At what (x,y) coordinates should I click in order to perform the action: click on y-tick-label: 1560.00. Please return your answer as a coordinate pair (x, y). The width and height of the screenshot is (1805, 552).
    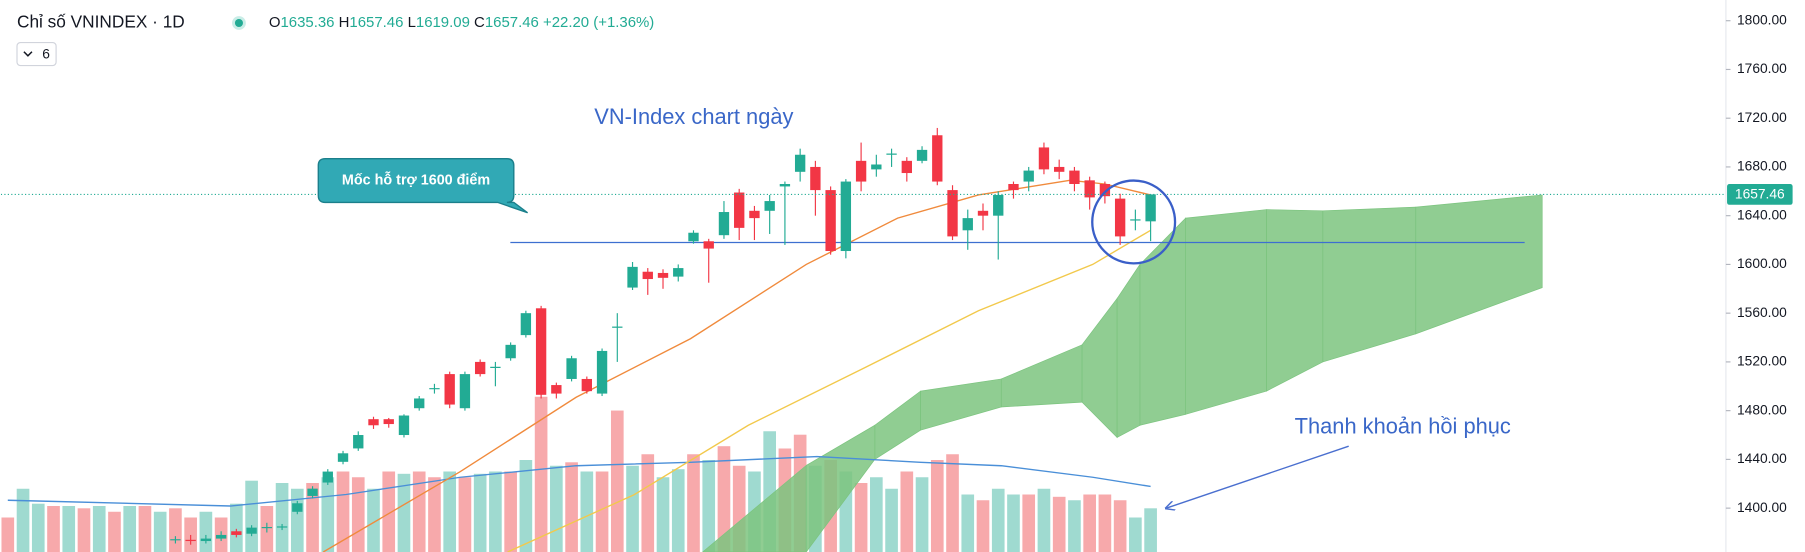
    Looking at the image, I should click on (1762, 312).